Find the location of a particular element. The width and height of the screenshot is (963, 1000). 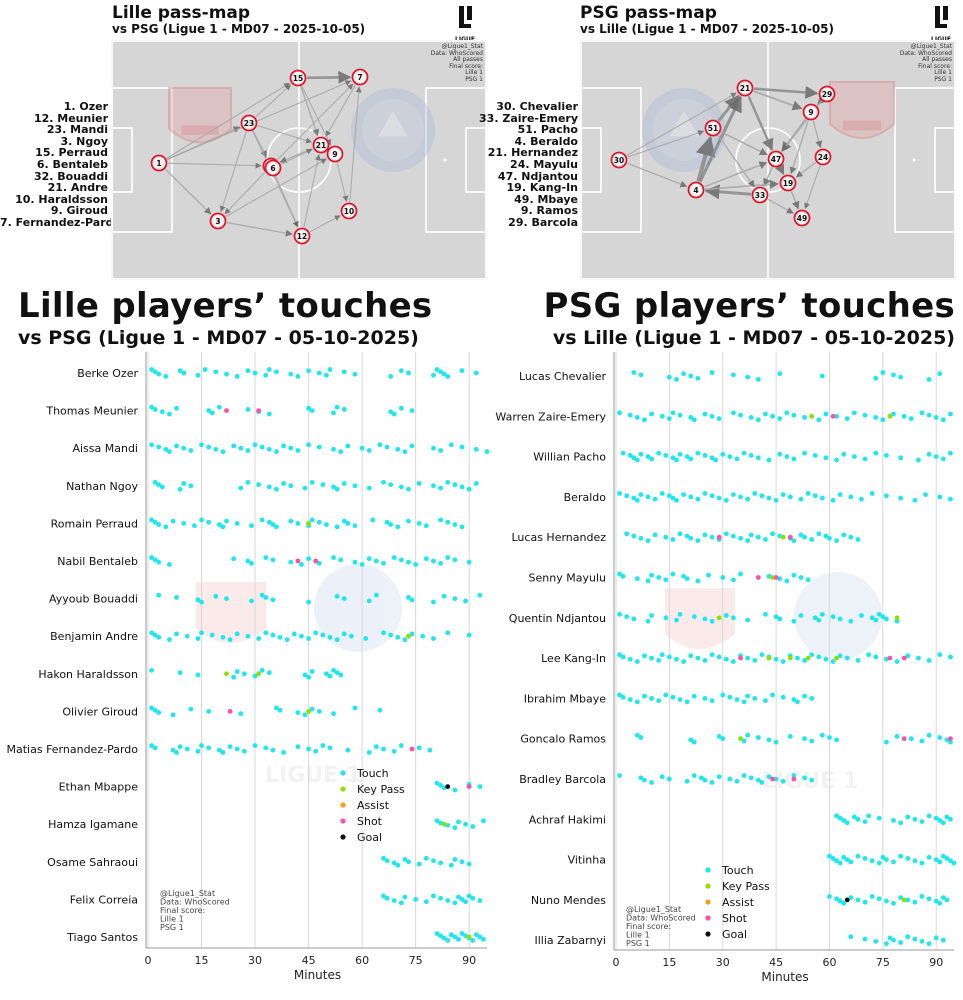

lille-touches-subtitle: vs PSG (Ligue 1 - MD07 - 05-10-2025) is located at coordinates (218, 338).